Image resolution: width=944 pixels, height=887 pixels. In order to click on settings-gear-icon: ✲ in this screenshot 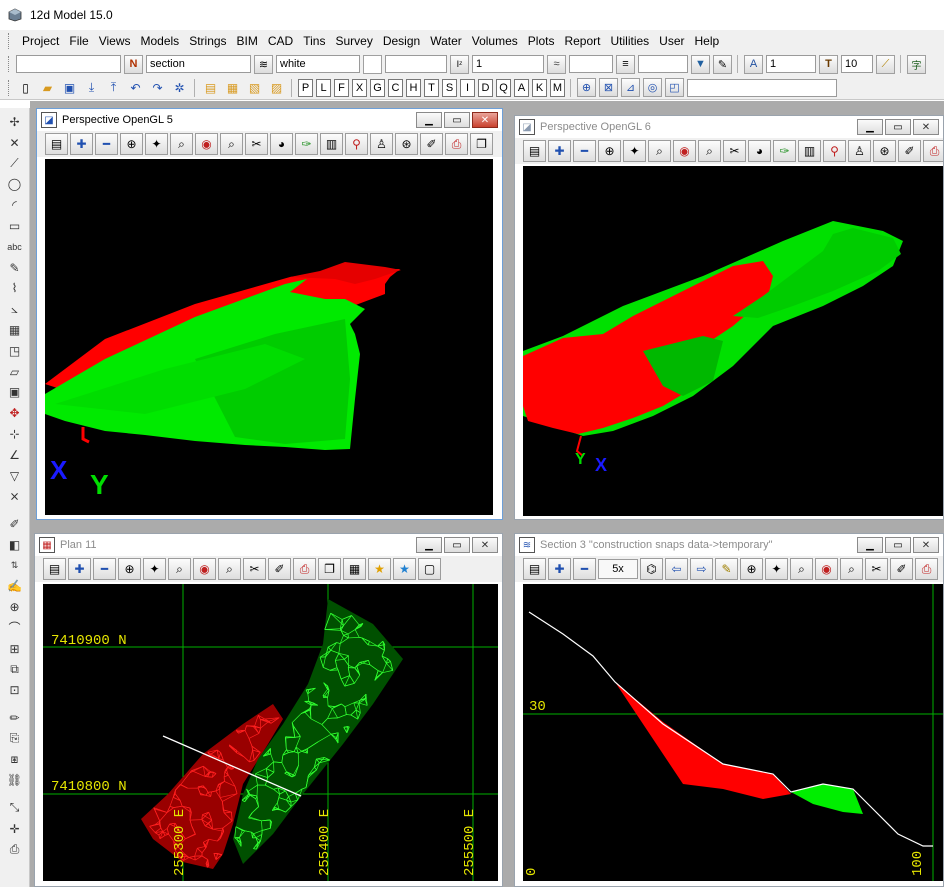, I will do `click(179, 87)`.